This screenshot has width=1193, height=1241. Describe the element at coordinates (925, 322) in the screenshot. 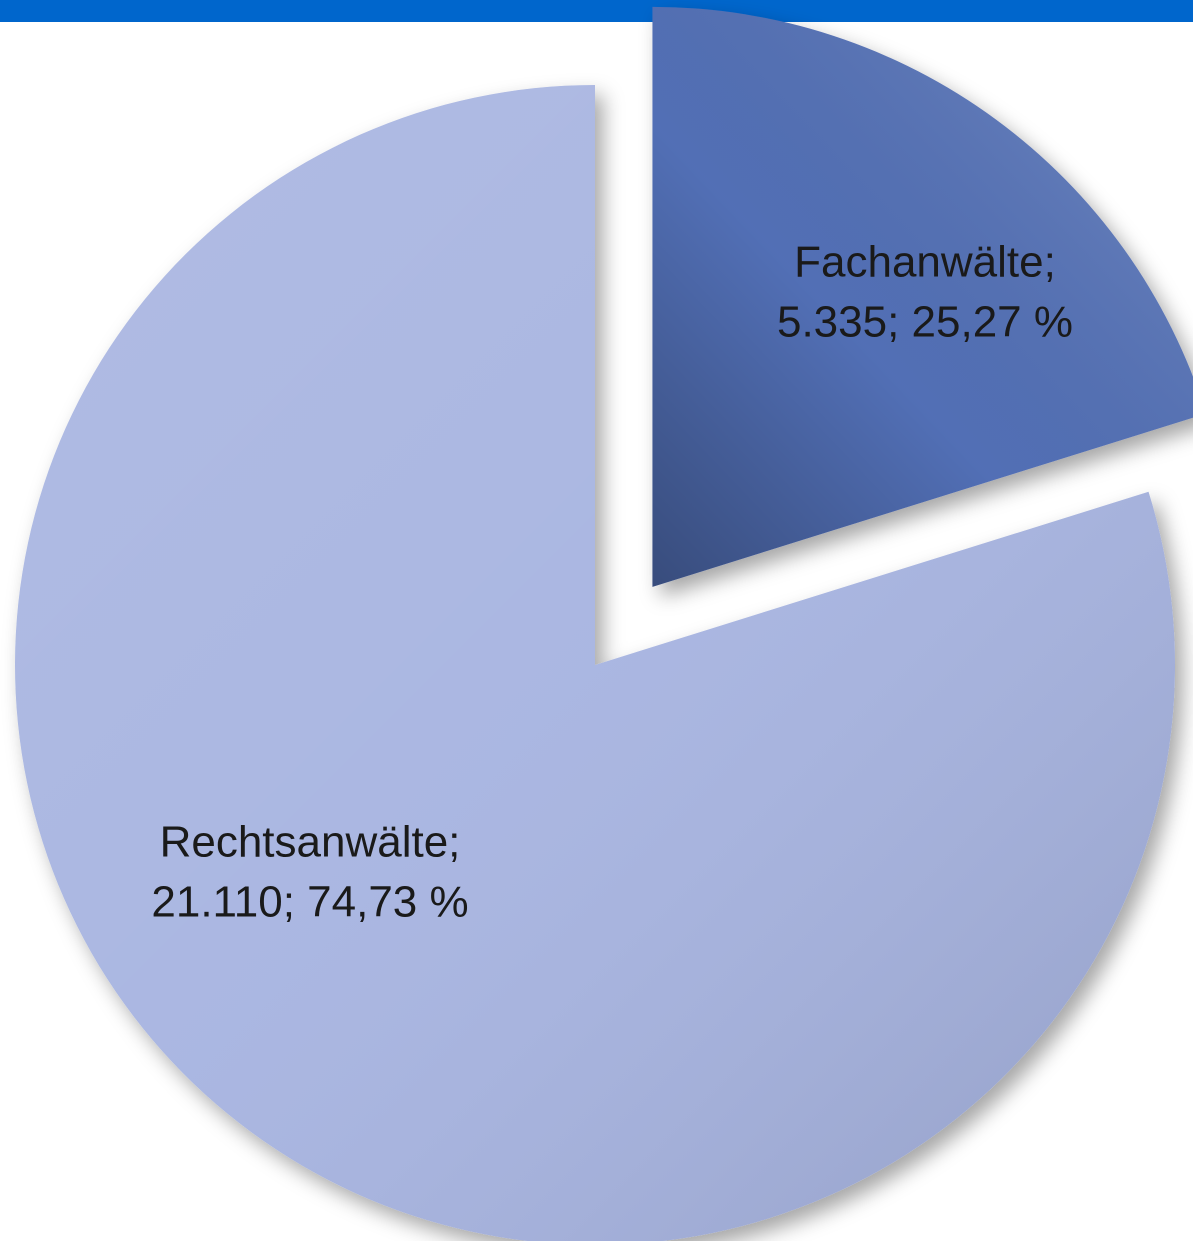

I see `slice-value-label: 5.335; 25,27 %` at that location.